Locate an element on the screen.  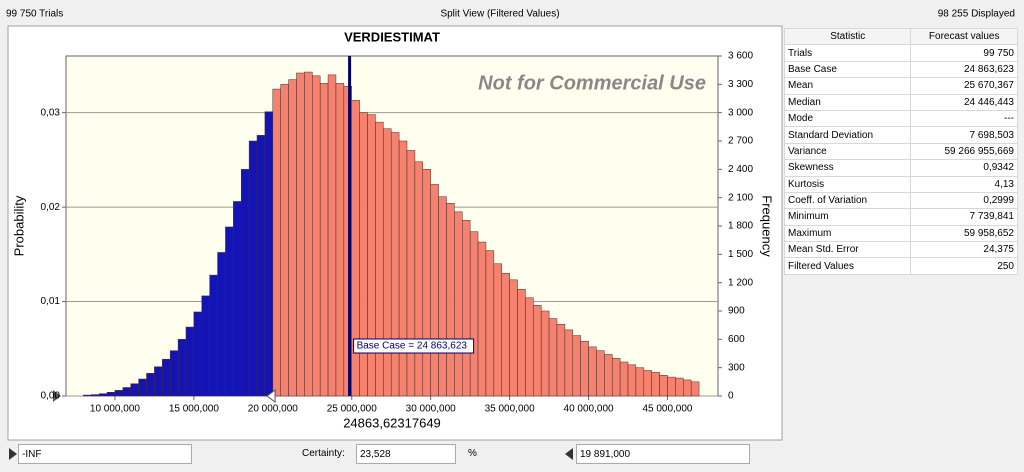
stat-value: 250 is located at coordinates (964, 266).